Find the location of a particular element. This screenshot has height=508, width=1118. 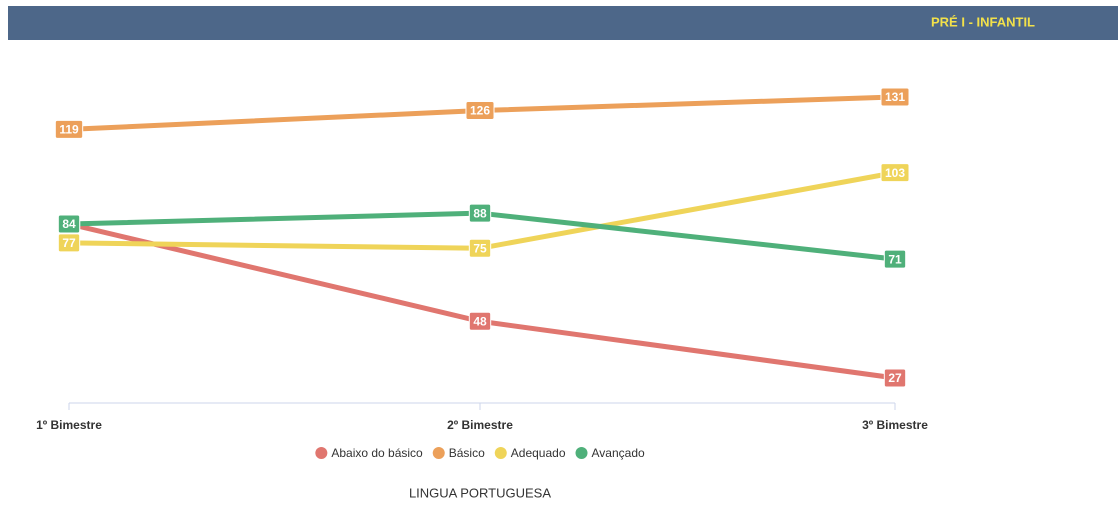

data-label-text: 88 is located at coordinates (480, 213).